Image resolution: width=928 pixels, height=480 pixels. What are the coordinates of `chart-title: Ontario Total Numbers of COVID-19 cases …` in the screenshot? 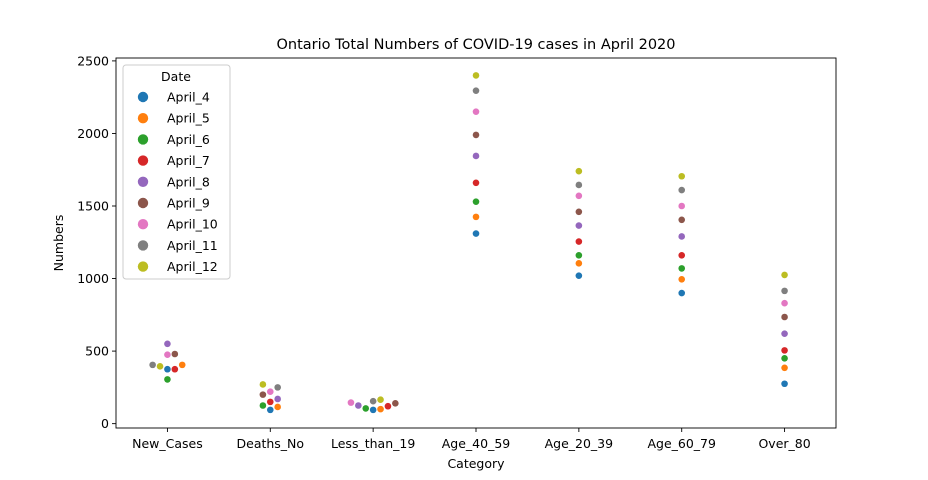 It's located at (475, 45).